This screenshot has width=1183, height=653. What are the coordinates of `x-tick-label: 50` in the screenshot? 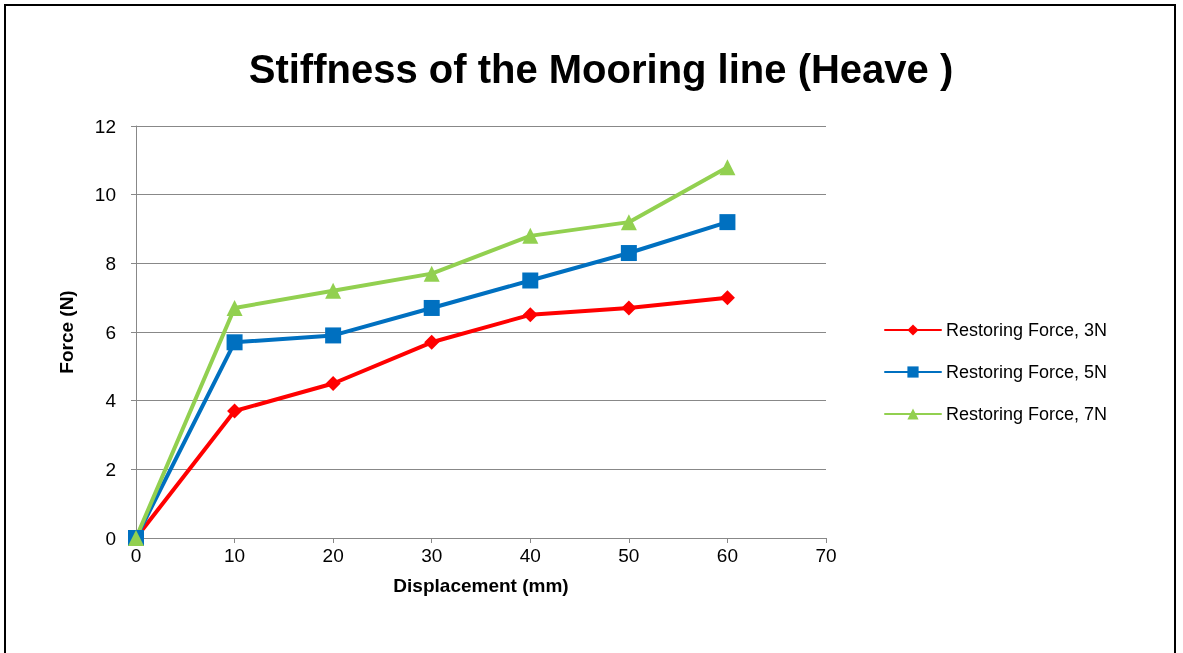 It's located at (629, 555).